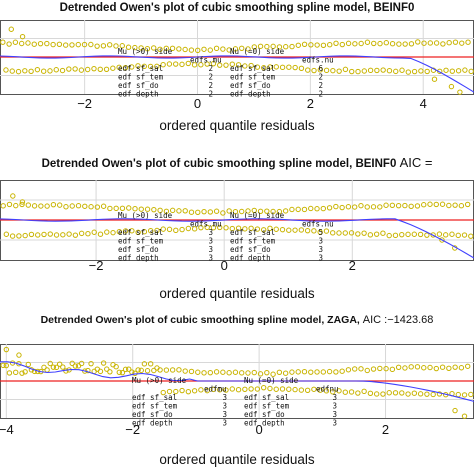 The width and height of the screenshot is (474, 474). What do you see at coordinates (159, 380) in the screenshot?
I see `table-left-header: Mu (>0) side` at bounding box center [159, 380].